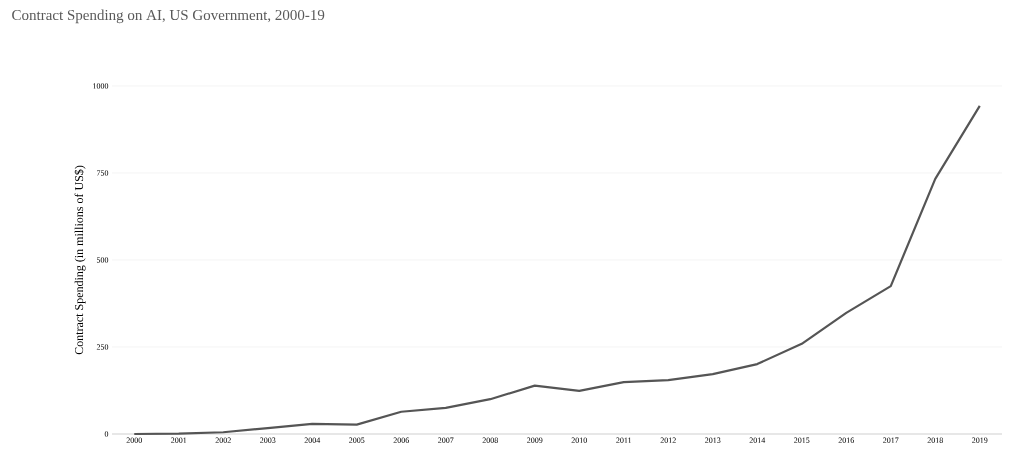 This screenshot has width=1028, height=472. What do you see at coordinates (102, 347) in the screenshot?
I see `y-tick-label: 250` at bounding box center [102, 347].